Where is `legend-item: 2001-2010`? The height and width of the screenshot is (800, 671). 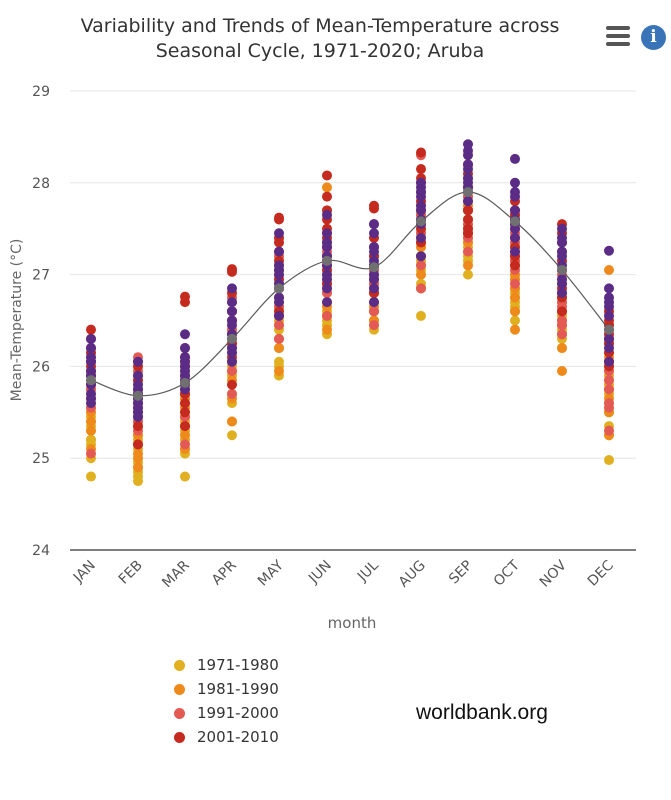 legend-item: 2001-2010 is located at coordinates (226, 737).